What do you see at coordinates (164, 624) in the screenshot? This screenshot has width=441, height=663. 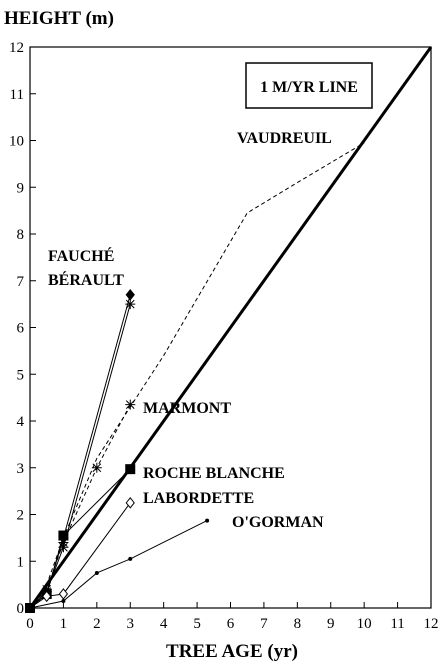 I see `x-tick-label: 4` at bounding box center [164, 624].